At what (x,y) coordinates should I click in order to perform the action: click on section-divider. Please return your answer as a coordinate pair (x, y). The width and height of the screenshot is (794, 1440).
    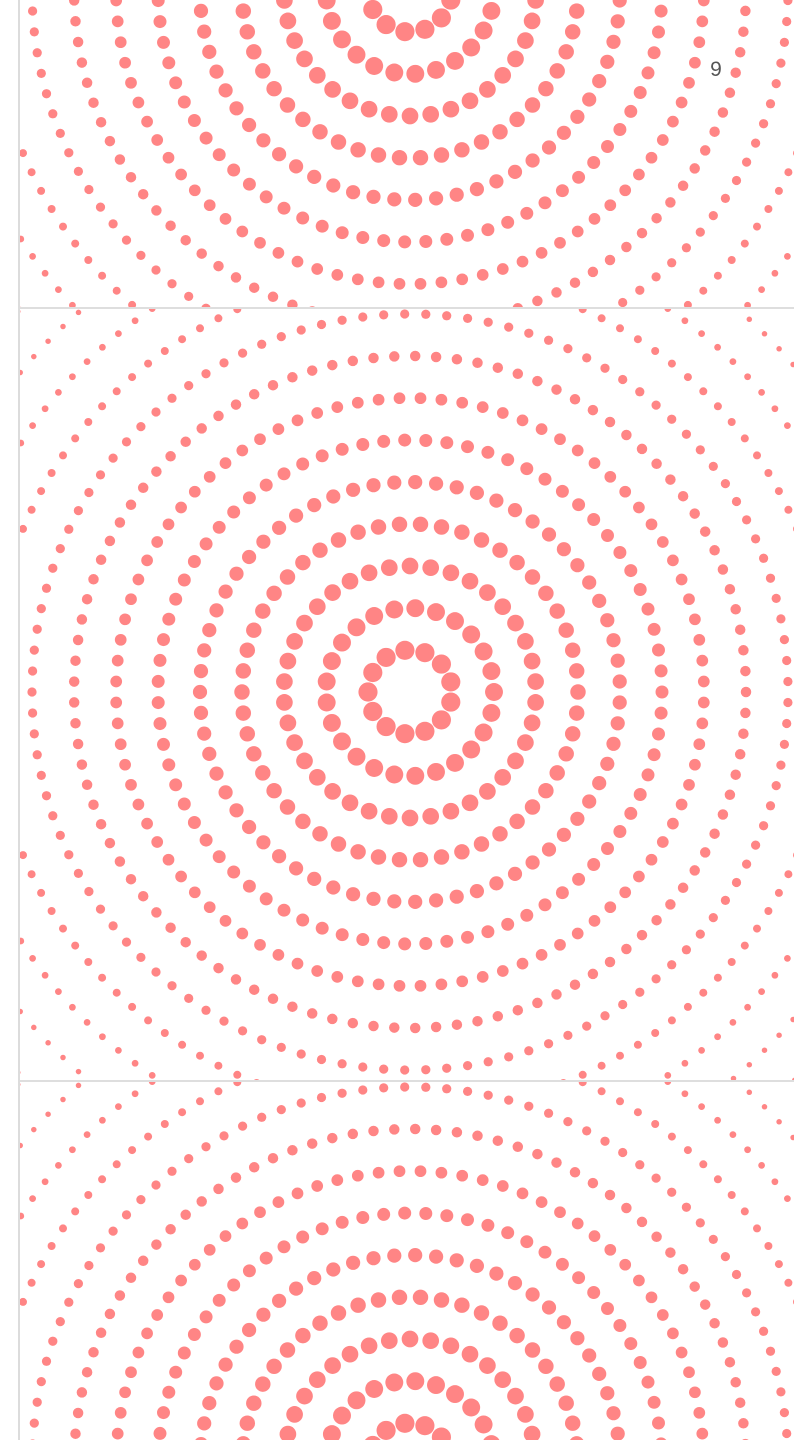
    Looking at the image, I should click on (407, 308).